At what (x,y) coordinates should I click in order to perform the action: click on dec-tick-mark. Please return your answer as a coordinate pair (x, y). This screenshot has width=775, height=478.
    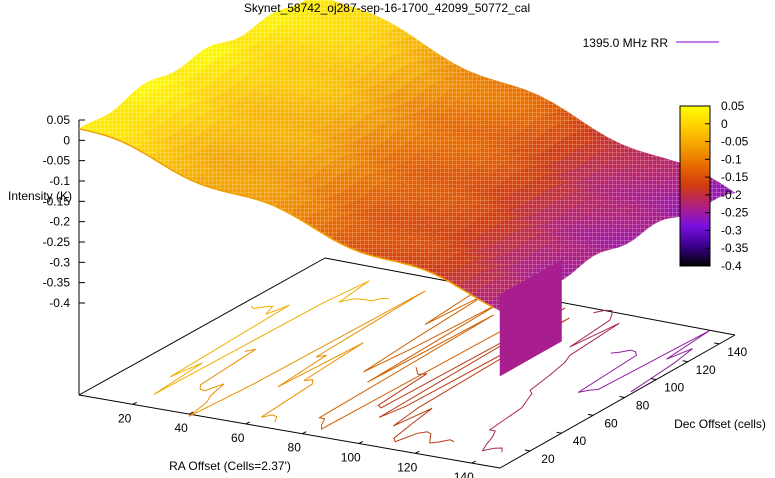
    Looking at the image, I should click on (622, 396).